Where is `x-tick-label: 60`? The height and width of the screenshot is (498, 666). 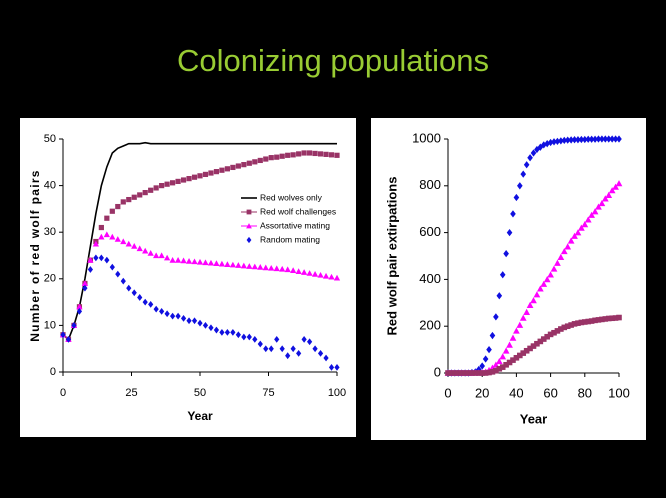 x-tick-label: 60 is located at coordinates (550, 392).